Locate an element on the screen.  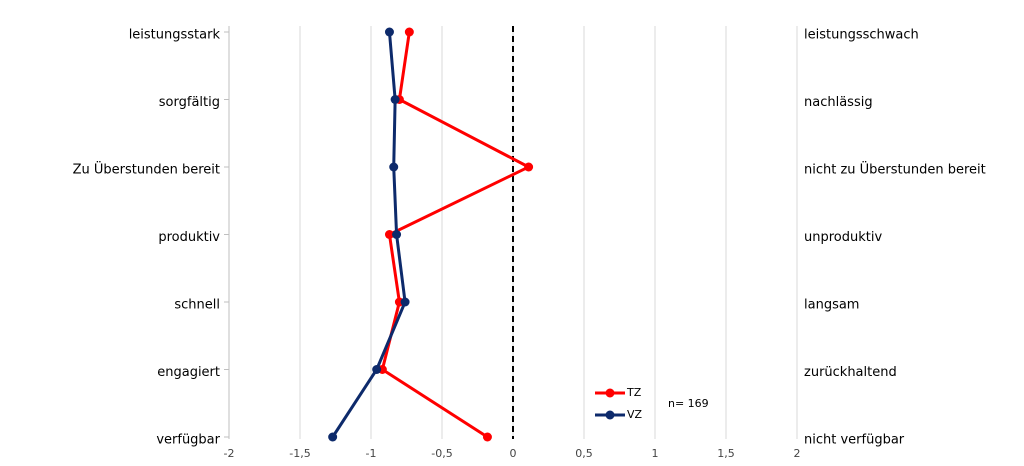
right-label: leistungsschwach is located at coordinates (861, 35).